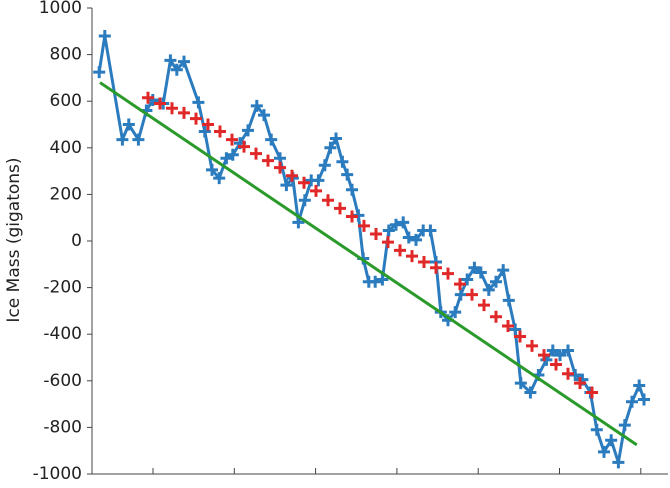 The height and width of the screenshot is (488, 670). I want to click on y-tick-label: -200, so click(62, 288).